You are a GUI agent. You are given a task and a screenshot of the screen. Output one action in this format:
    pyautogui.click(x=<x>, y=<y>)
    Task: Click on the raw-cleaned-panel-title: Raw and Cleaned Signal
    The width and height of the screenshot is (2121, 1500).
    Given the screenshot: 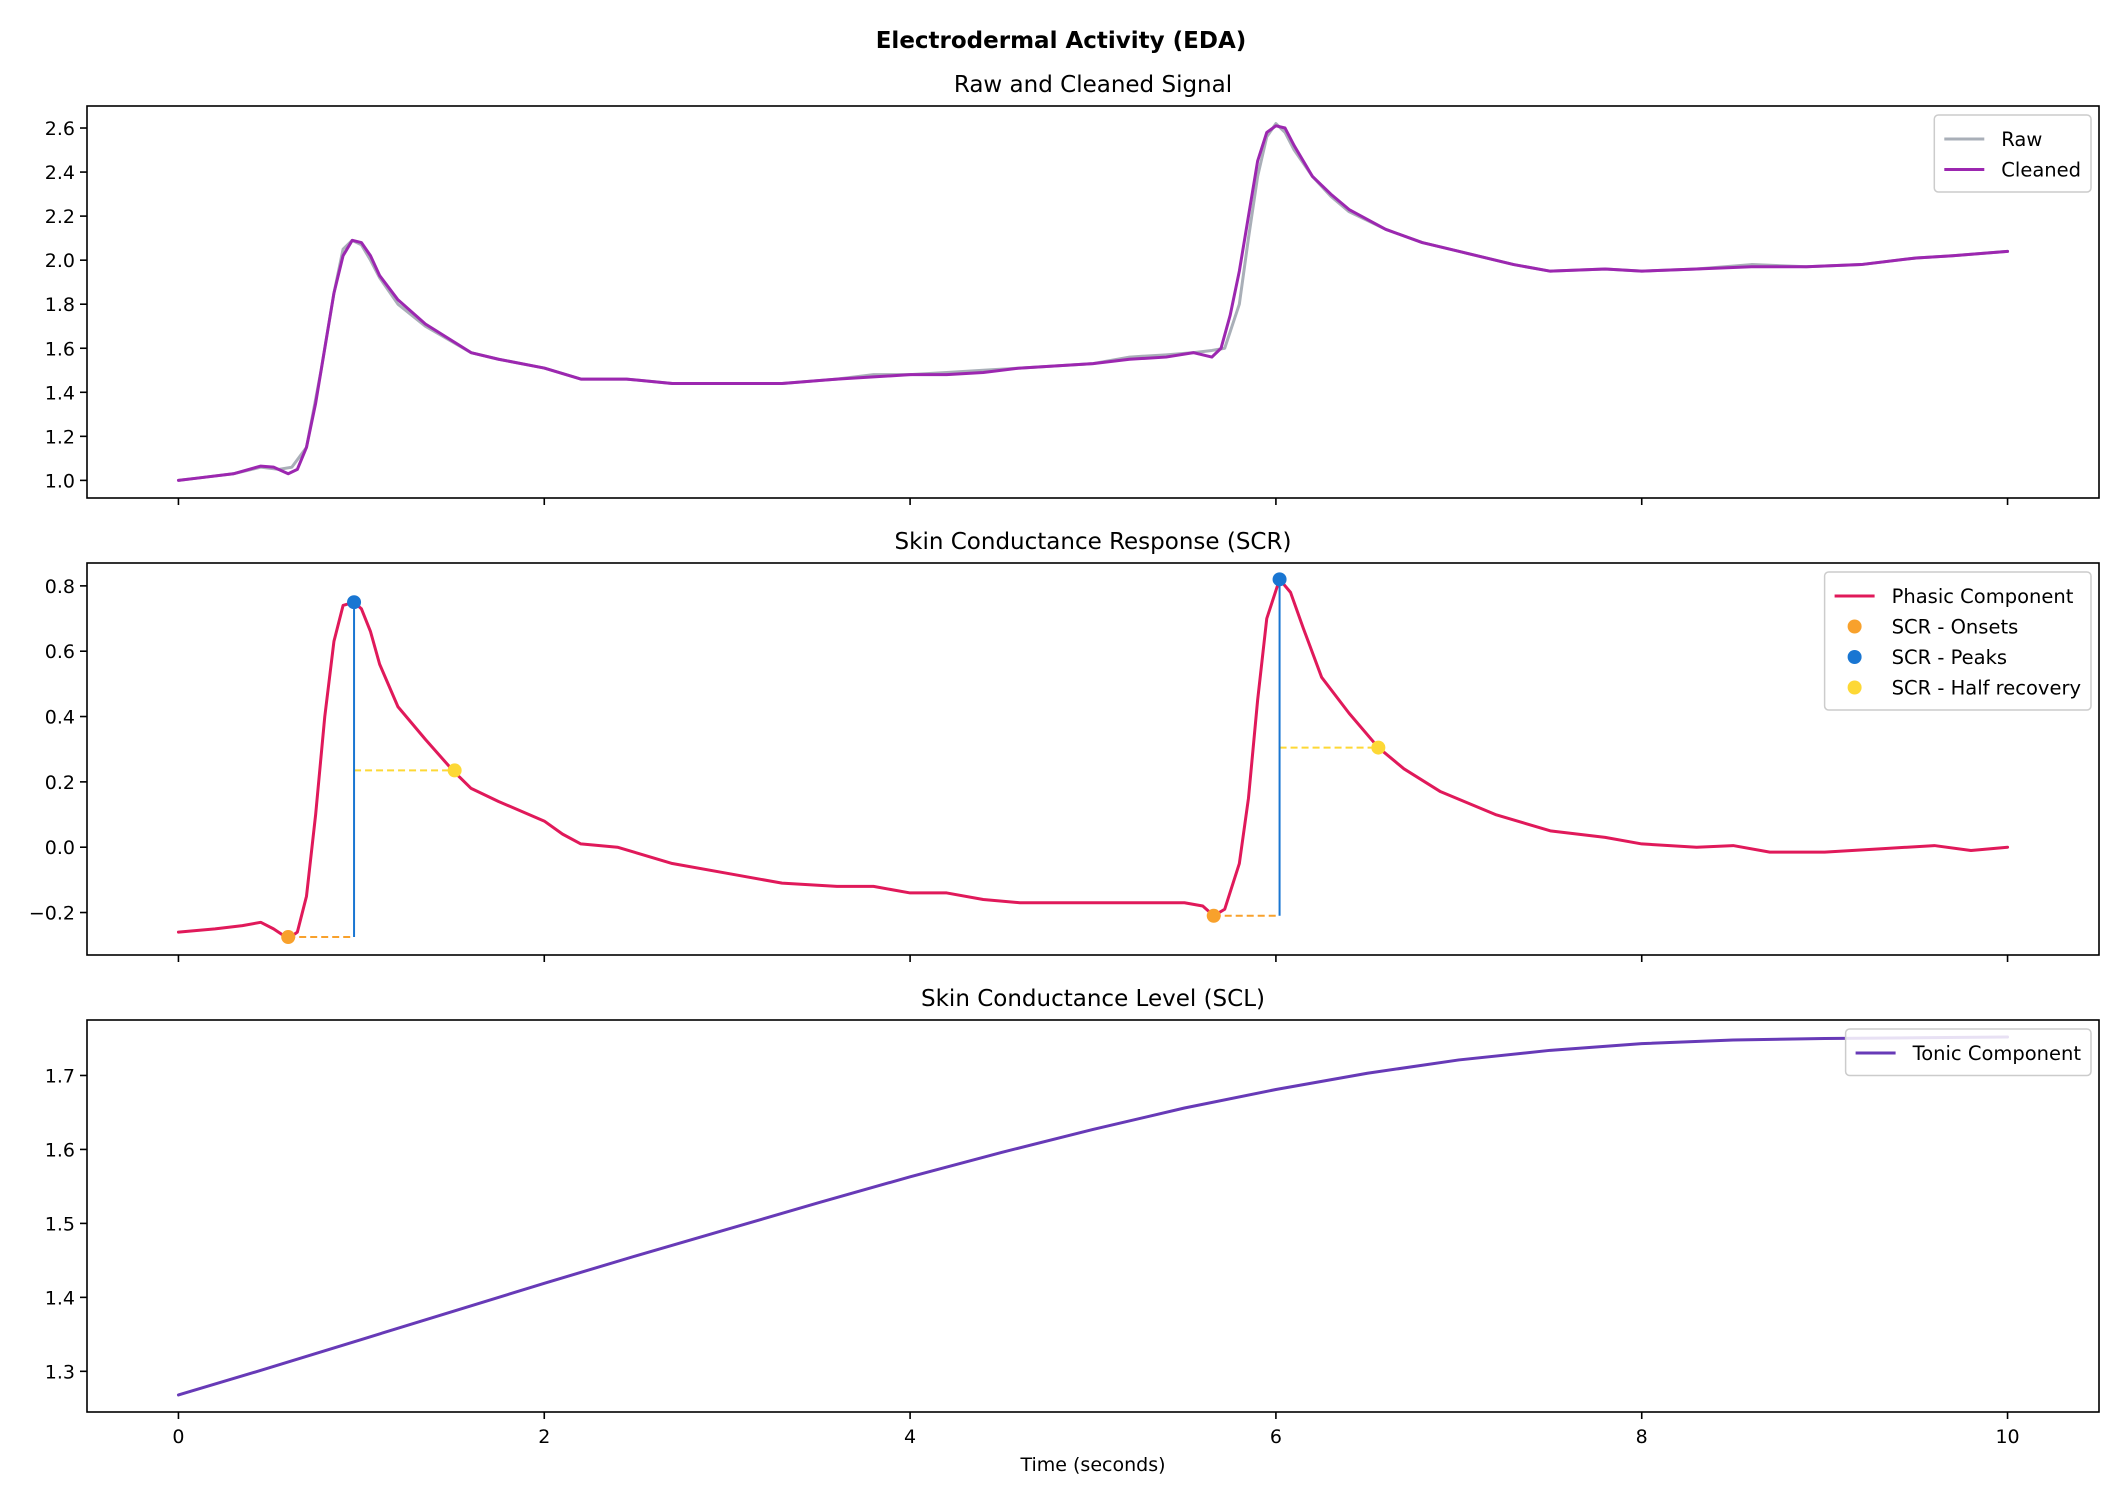 What is the action you would take?
    pyautogui.click(x=1093, y=85)
    